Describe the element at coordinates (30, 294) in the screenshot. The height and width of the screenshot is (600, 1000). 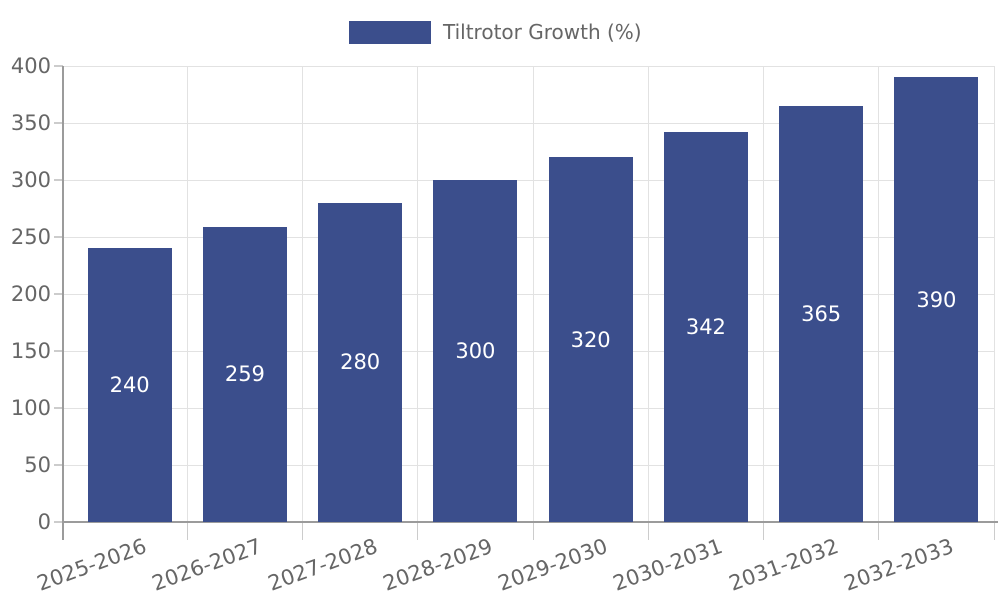
I see `y-tick-label: 200` at that location.